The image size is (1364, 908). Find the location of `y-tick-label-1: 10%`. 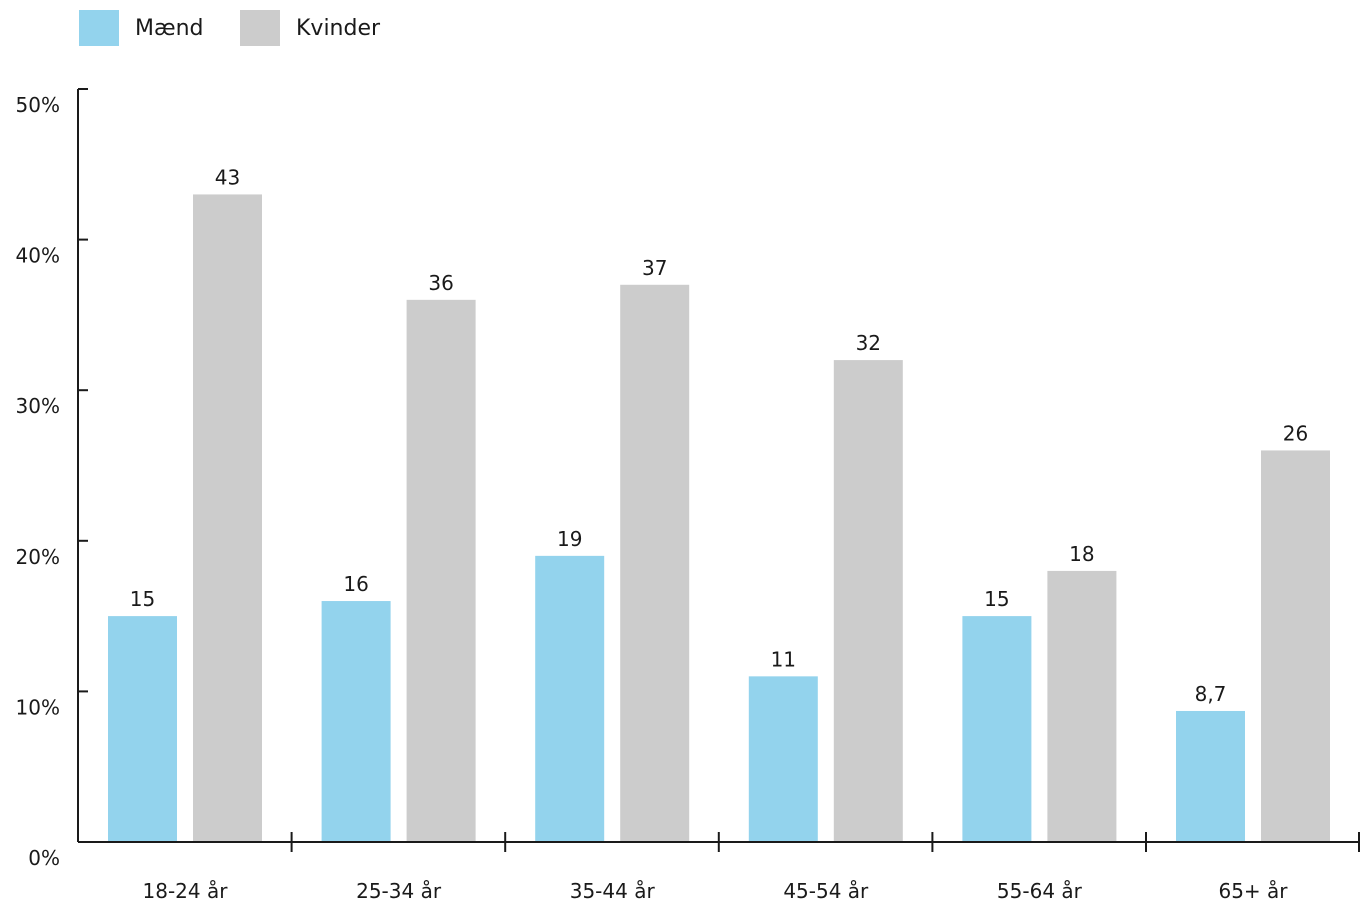

y-tick-label-1: 10% is located at coordinates (38, 707).